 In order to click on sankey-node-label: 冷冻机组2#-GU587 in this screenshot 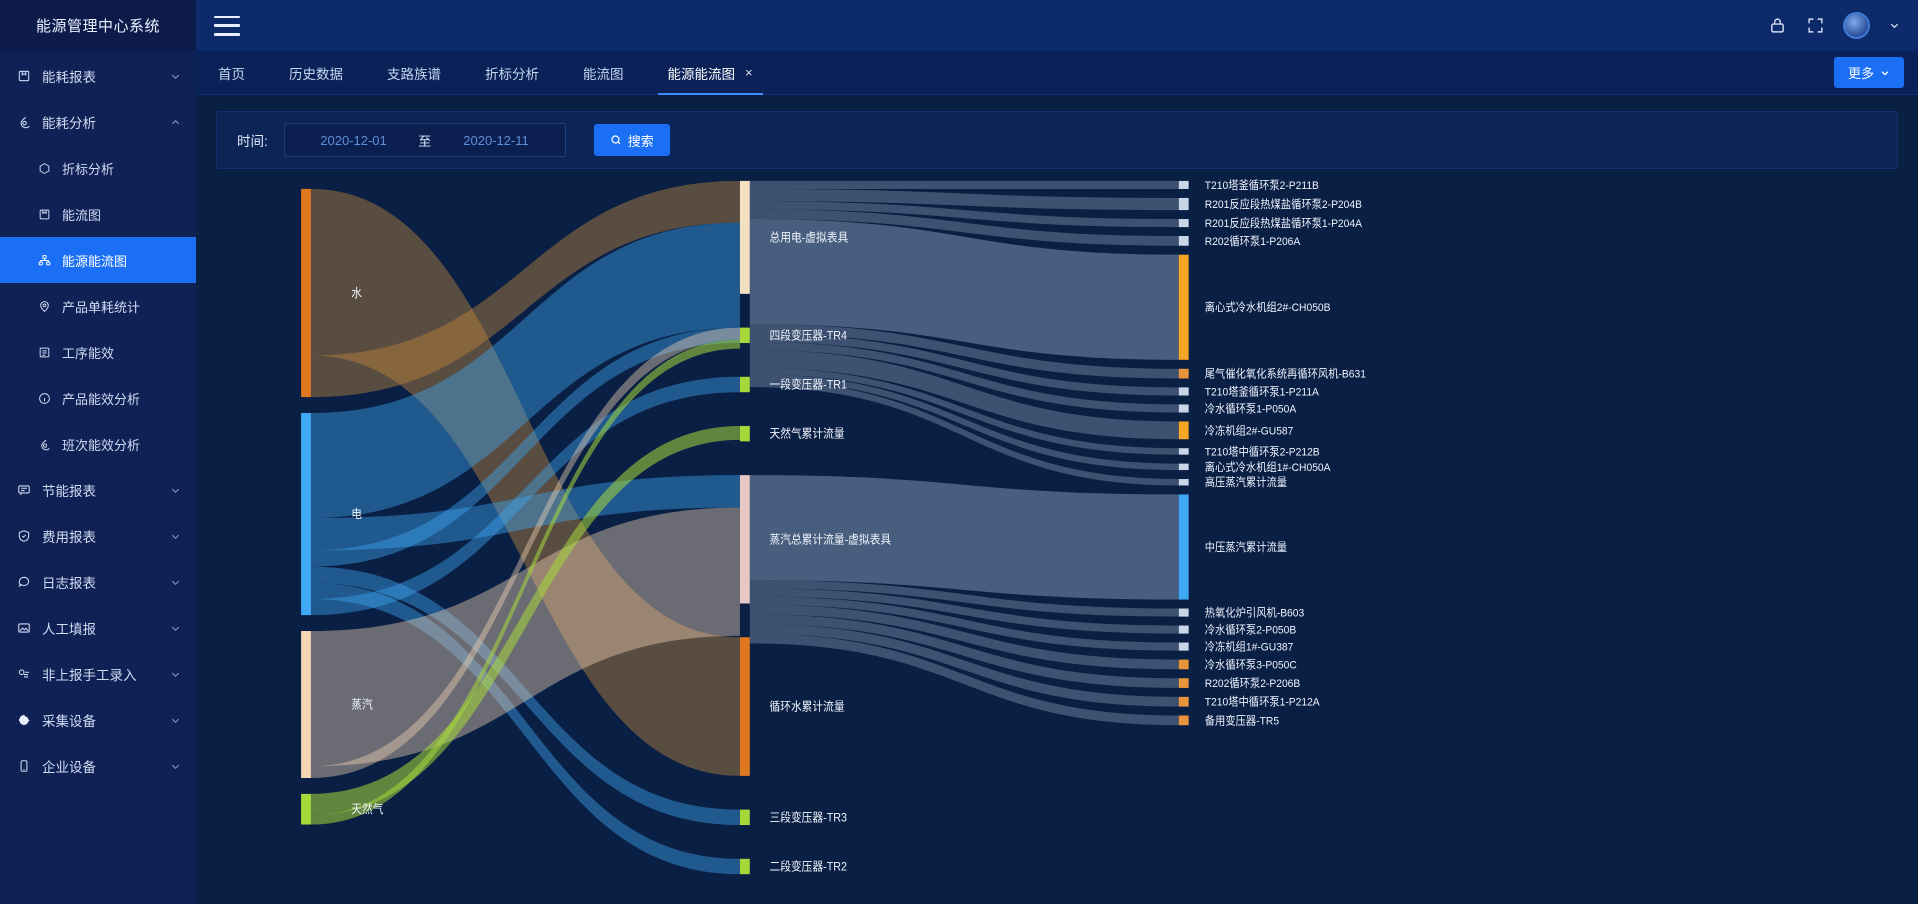, I will do `click(1249, 430)`.